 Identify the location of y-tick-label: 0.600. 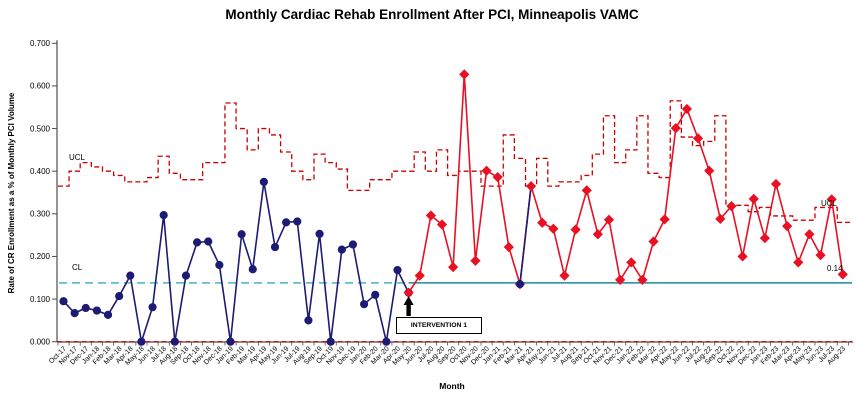
(40, 86).